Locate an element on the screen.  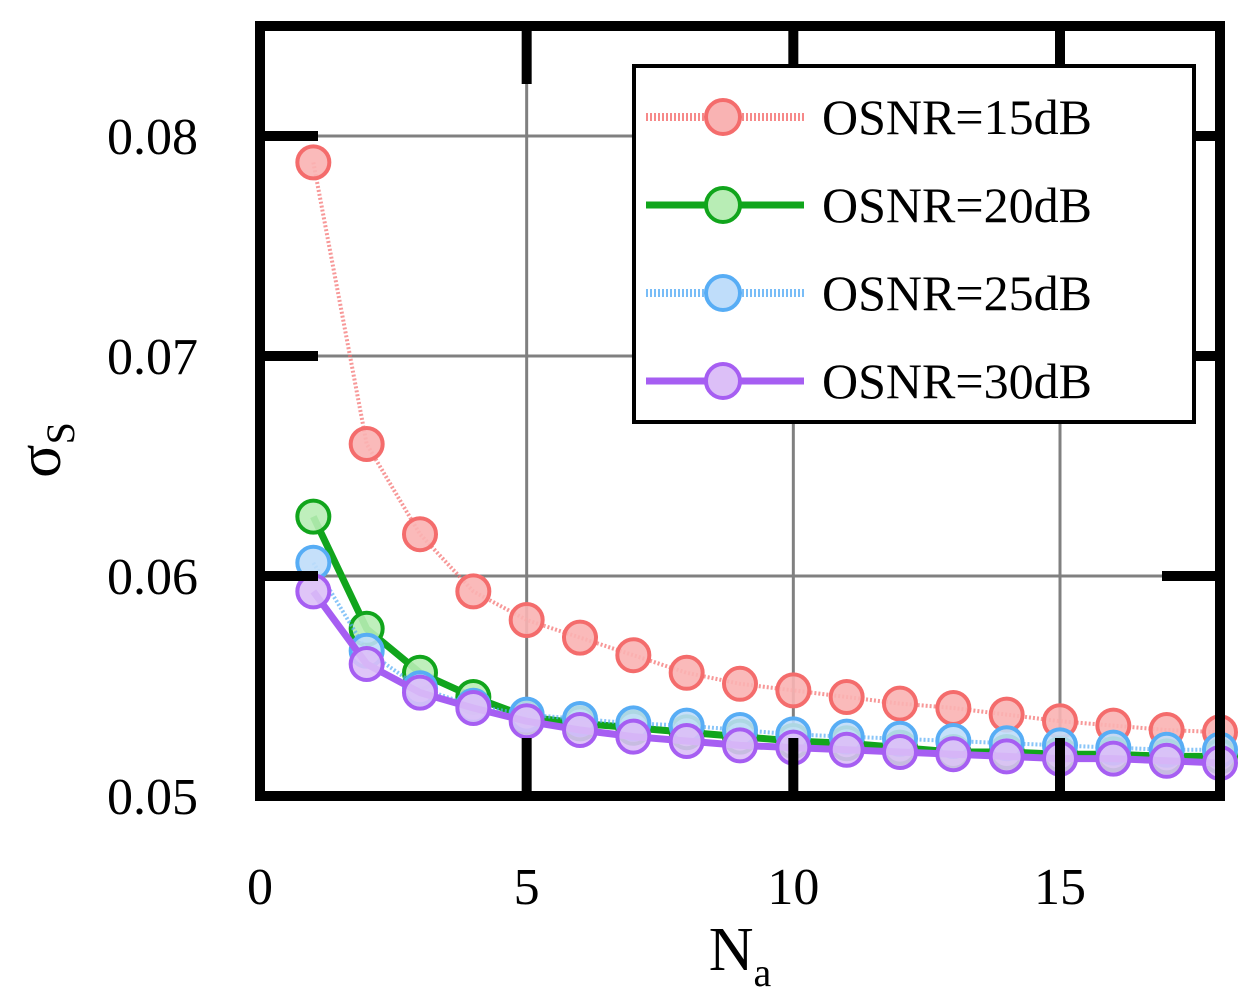
series-line-osnr-25db is located at coordinates (765, 656).